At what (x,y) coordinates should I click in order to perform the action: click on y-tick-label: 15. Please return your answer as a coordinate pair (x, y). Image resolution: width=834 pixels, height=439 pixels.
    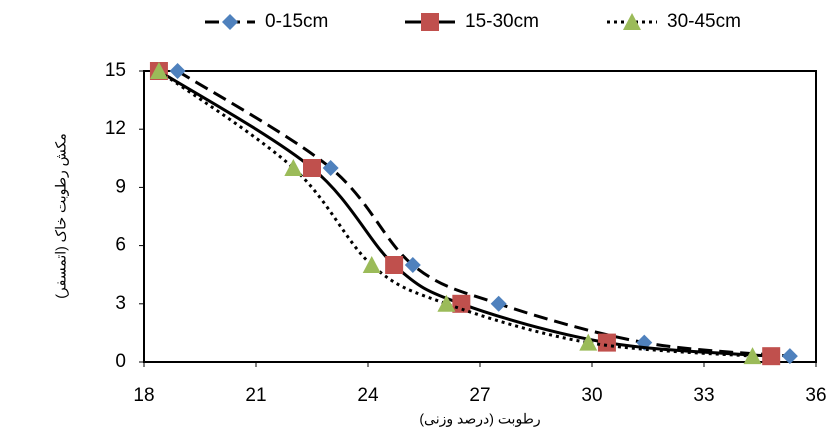
    Looking at the image, I should click on (115, 70).